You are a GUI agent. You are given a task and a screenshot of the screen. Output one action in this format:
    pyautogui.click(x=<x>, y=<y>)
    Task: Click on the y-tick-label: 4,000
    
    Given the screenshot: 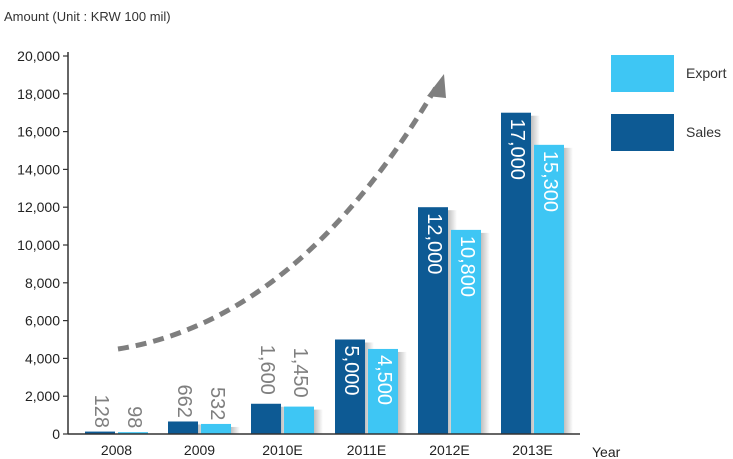 What is the action you would take?
    pyautogui.click(x=42, y=358)
    